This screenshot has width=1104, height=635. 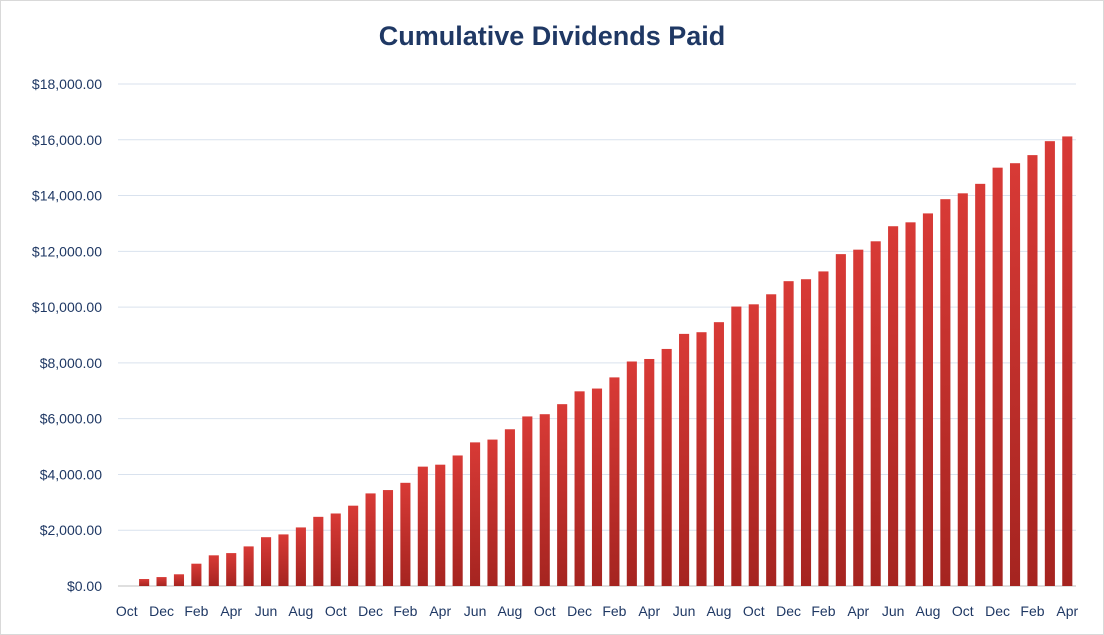 What do you see at coordinates (71, 419) in the screenshot?
I see `y-tick-label: $6,000.00` at bounding box center [71, 419].